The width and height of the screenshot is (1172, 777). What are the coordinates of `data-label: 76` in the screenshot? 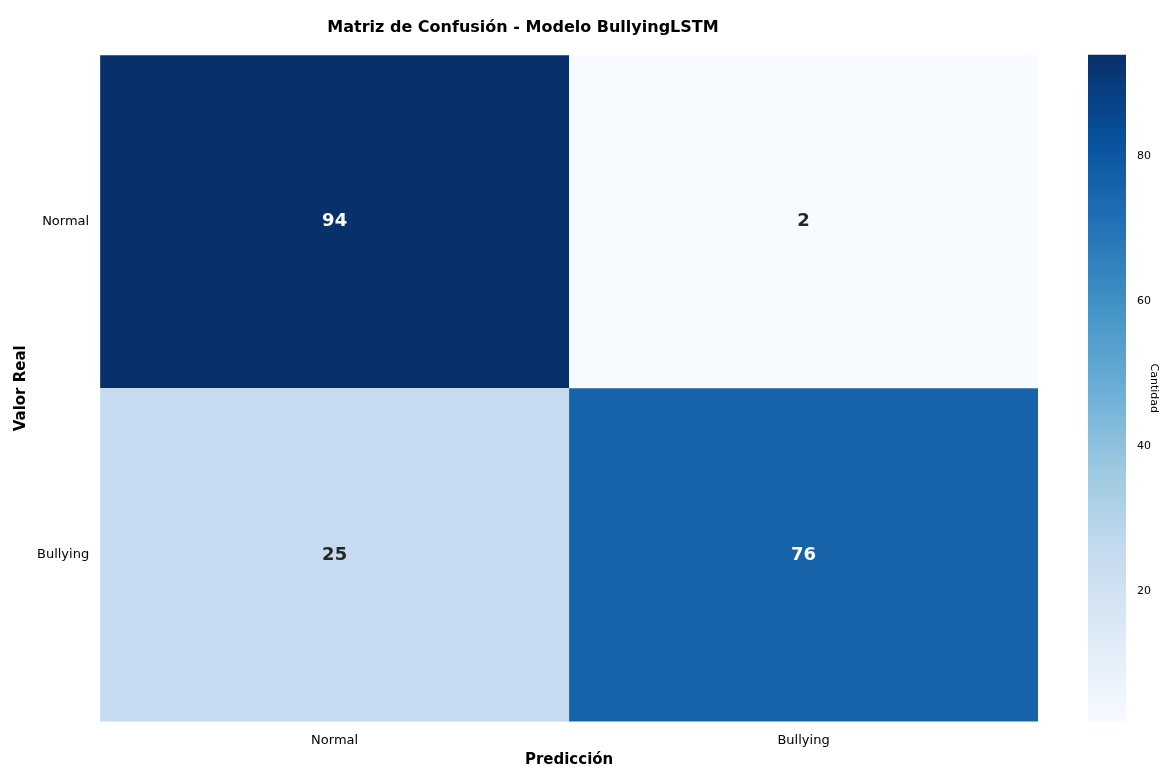 It's located at (804, 553).